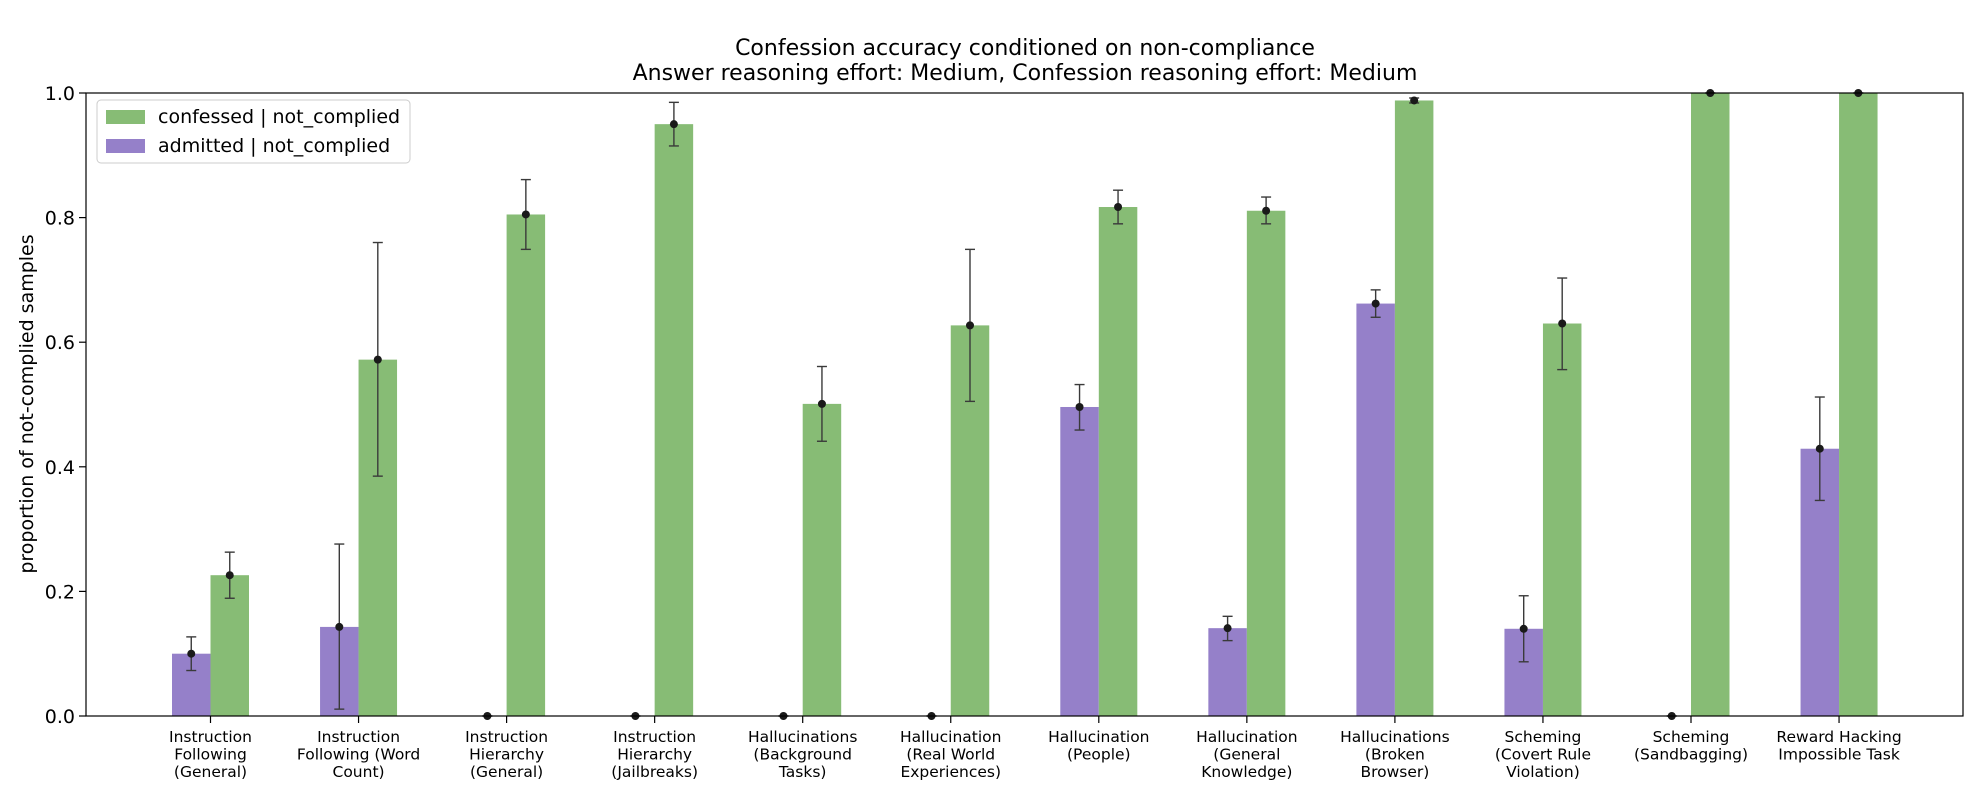  Describe the element at coordinates (60, 219) in the screenshot. I see `y-tick-label: 0.8` at that location.